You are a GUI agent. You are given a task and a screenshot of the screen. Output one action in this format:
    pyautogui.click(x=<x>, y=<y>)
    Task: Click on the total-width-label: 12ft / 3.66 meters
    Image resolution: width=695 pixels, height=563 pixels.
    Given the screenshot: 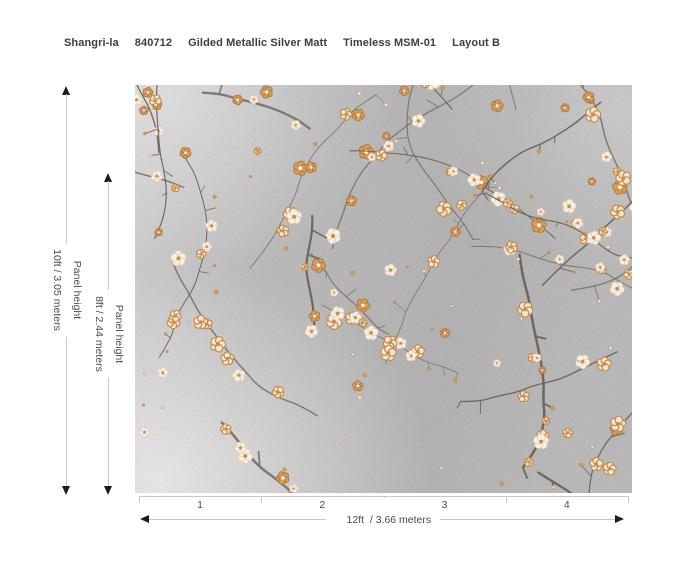 What is the action you would take?
    pyautogui.click(x=383, y=519)
    